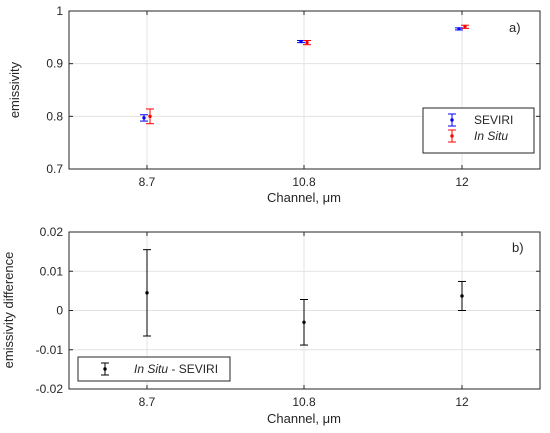  What do you see at coordinates (491, 136) in the screenshot?
I see `legend-label-insitu: In Situ` at bounding box center [491, 136].